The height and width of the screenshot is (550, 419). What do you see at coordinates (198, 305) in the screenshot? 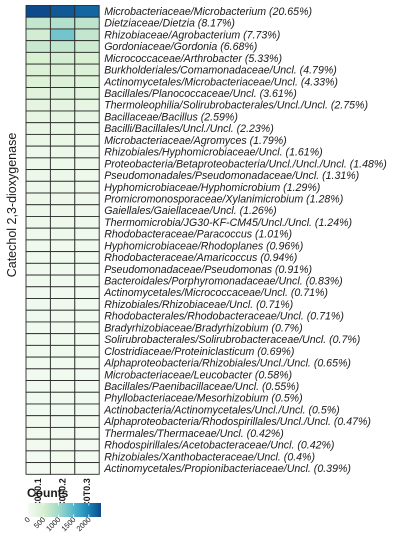
I see `row-label: Rhizobiales/Rhizobiaceae/Uncl. (0.71%)` at bounding box center [198, 305].